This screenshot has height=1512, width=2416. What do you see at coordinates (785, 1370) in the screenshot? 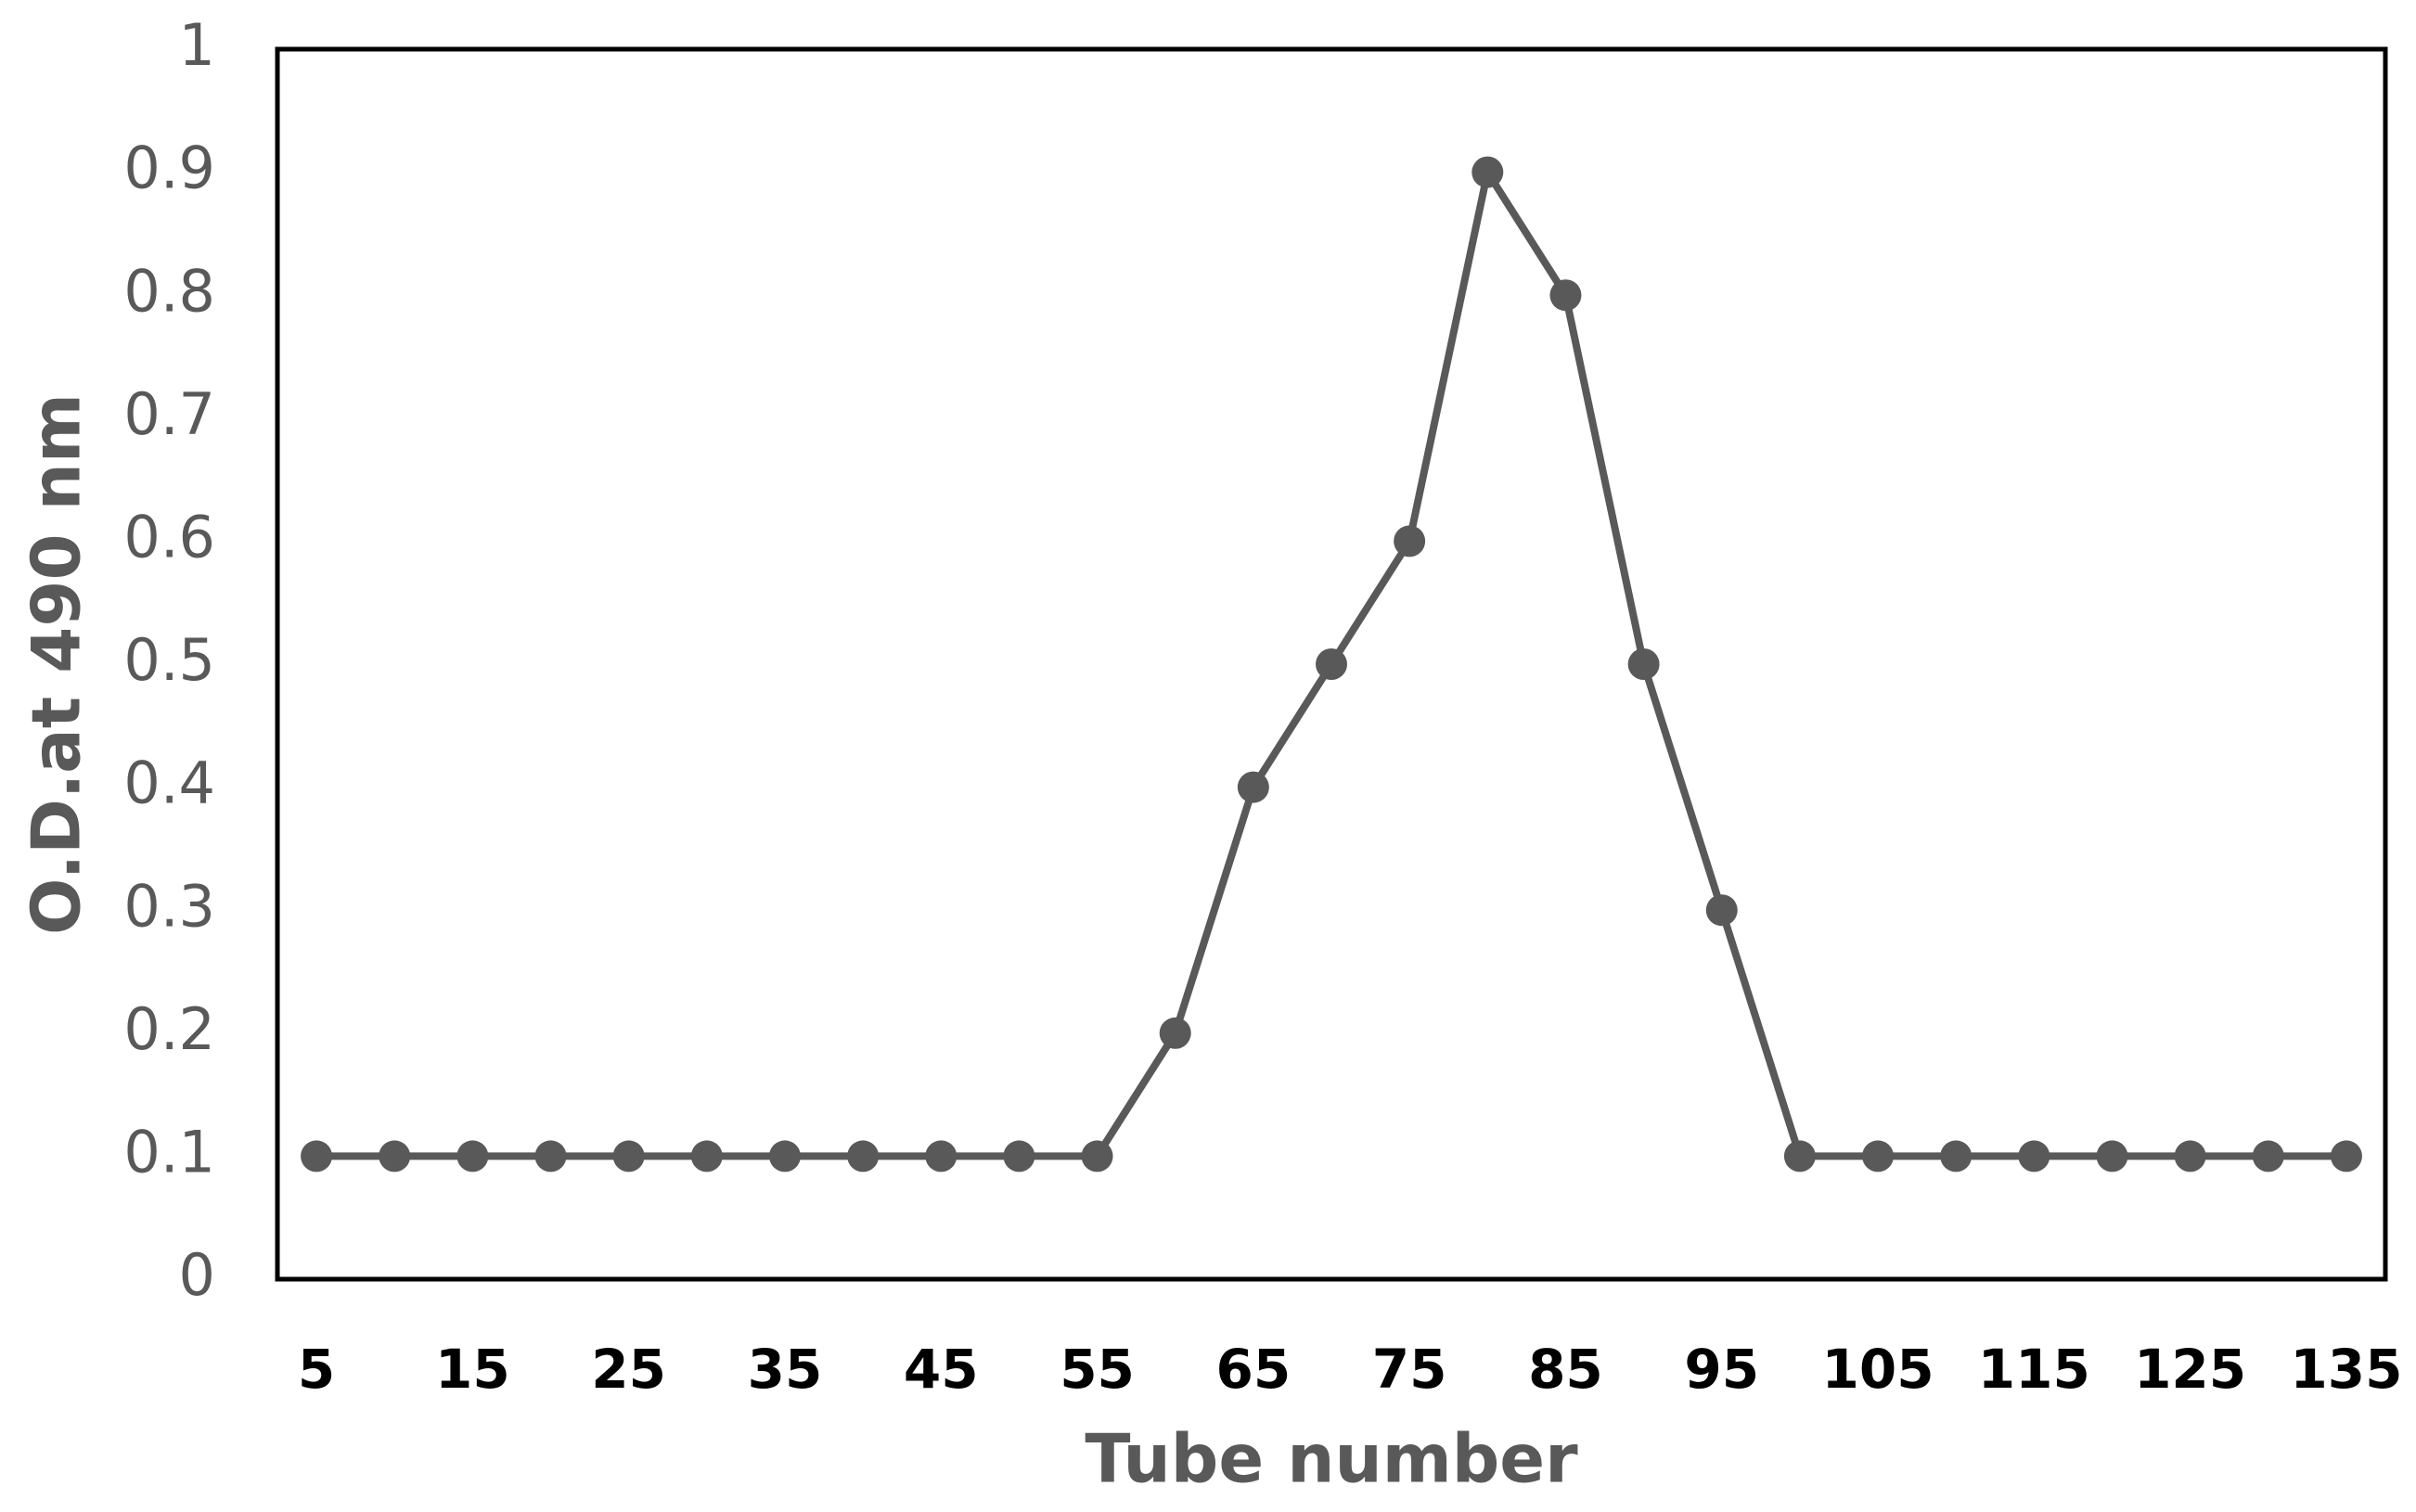
I see `x-tick-label: 35` at bounding box center [785, 1370].